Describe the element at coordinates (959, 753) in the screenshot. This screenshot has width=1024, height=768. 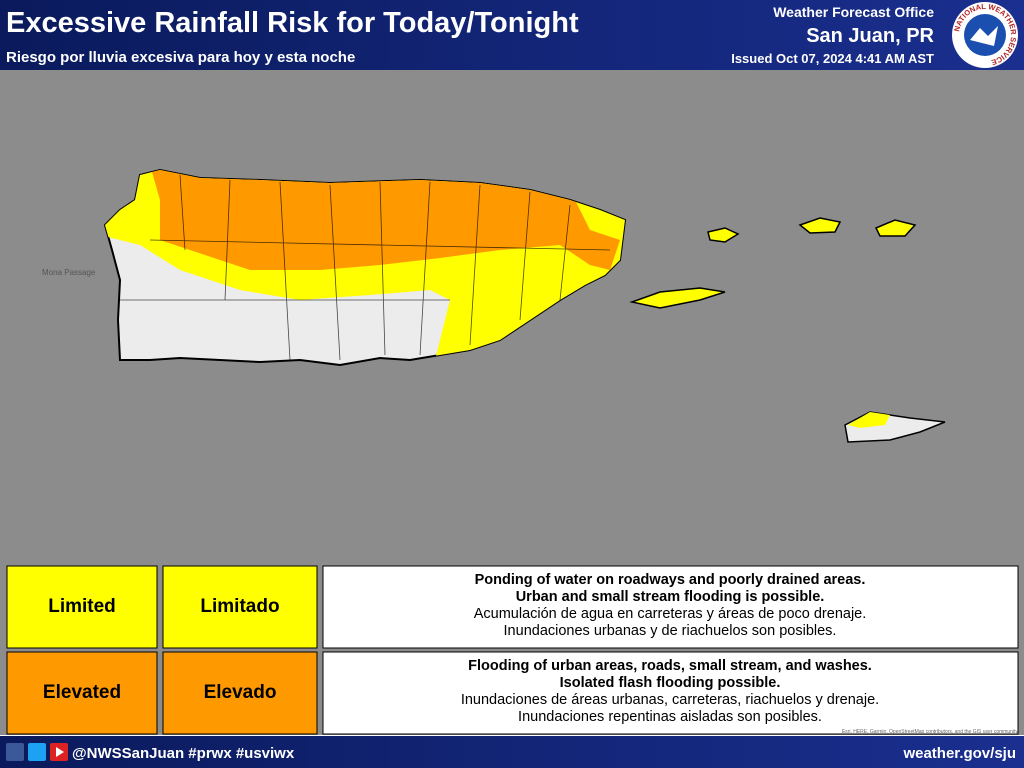
I see `footer-website: weather.gov/sju` at that location.